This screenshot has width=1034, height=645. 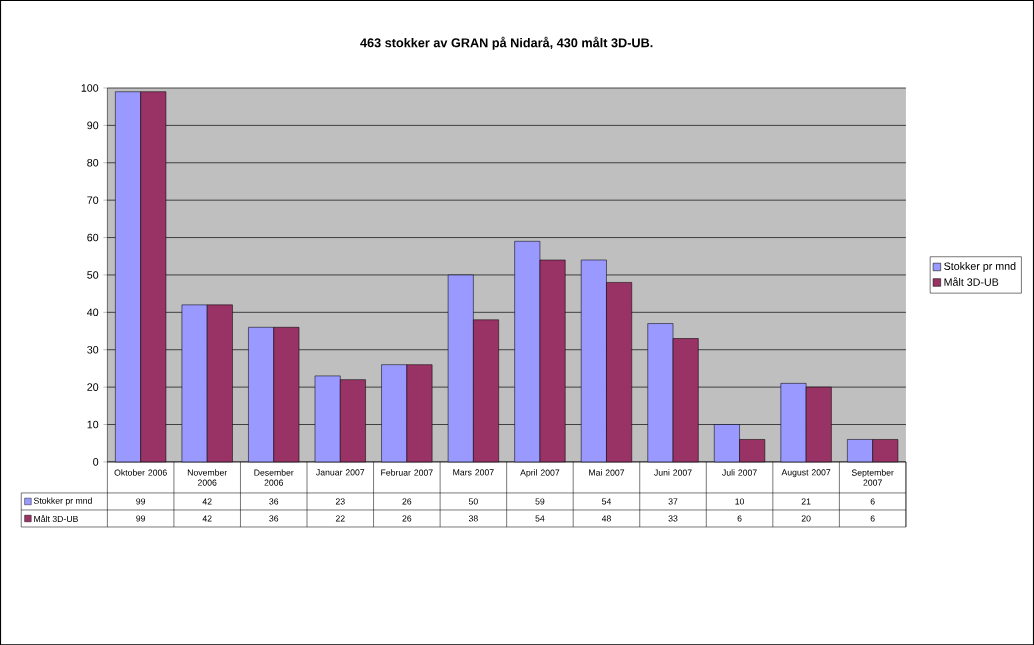 What do you see at coordinates (606, 518) in the screenshot?
I see `data-label: 48` at bounding box center [606, 518].